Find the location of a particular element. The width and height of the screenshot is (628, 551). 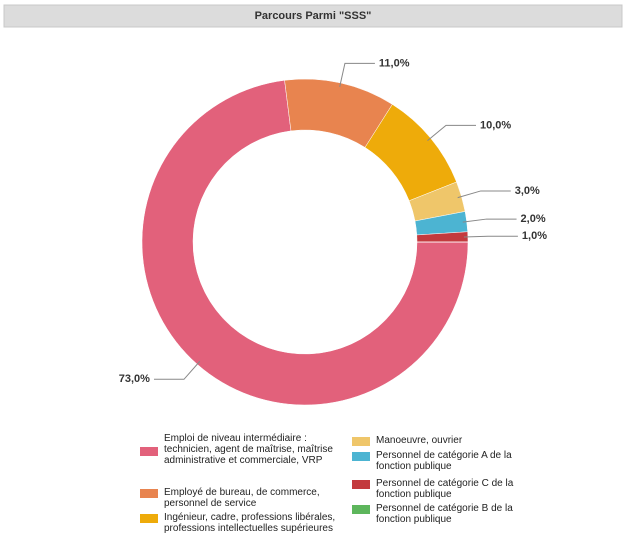

legend-item: Manoeuvre, ouvrier is located at coordinates (439, 440).